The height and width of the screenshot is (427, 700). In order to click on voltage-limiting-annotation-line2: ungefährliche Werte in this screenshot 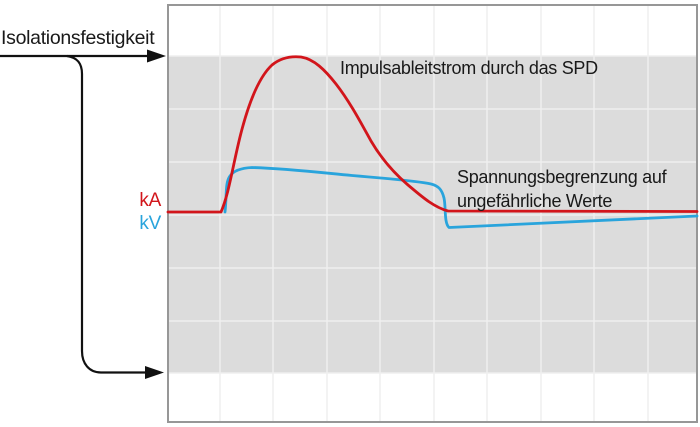, I will do `click(535, 200)`.